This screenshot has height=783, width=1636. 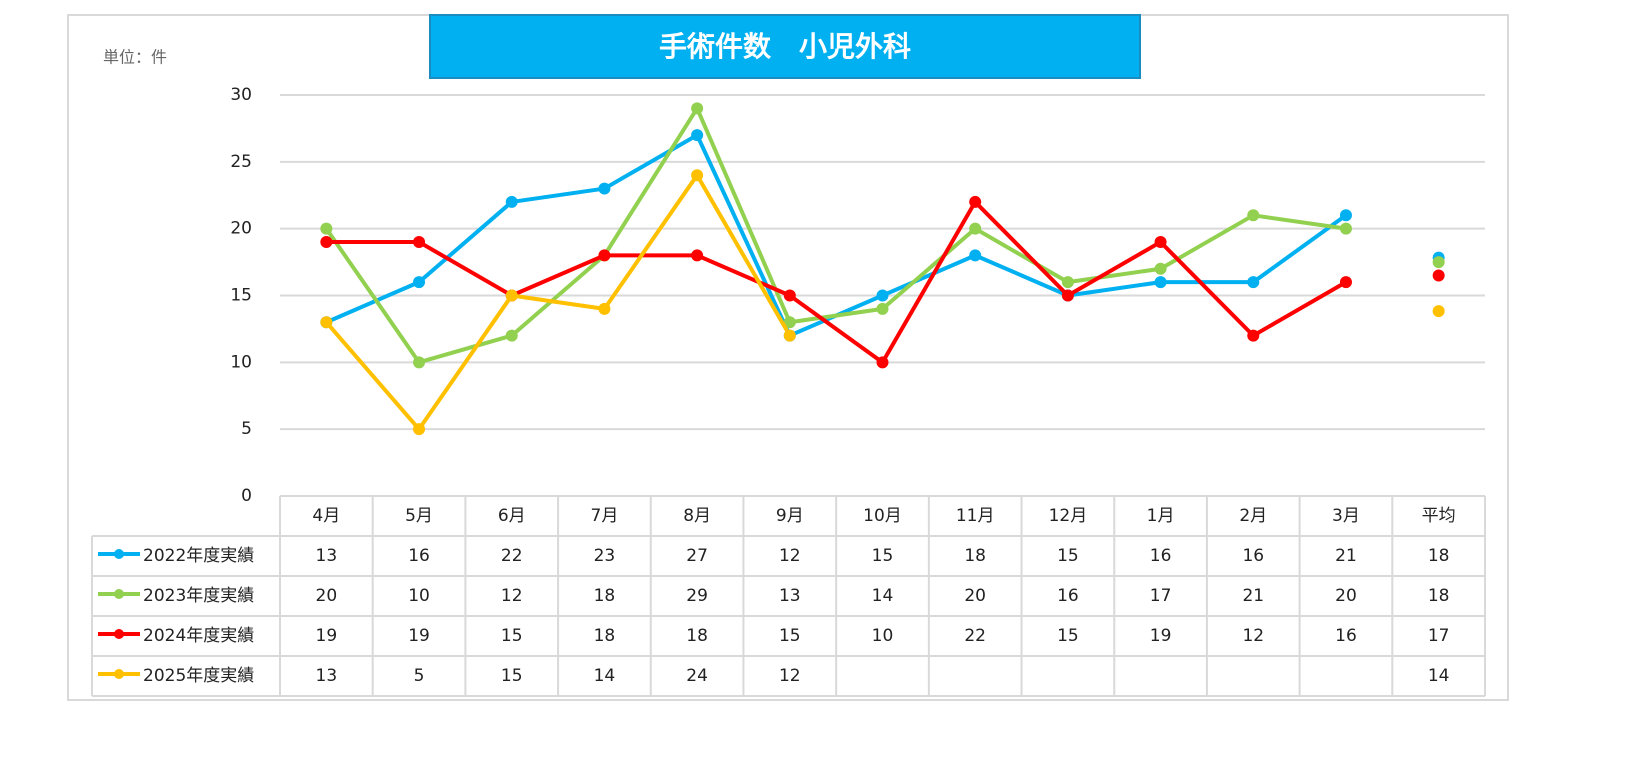 I want to click on x-tick-label: 3月, so click(x=1346, y=516).